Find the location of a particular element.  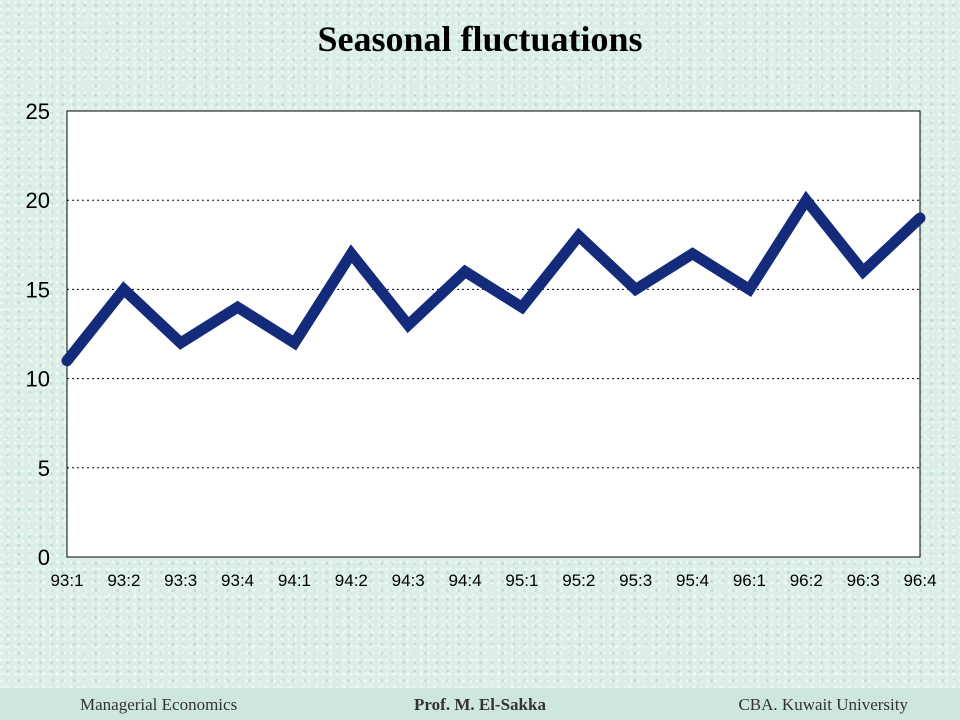

x-tick-label: 94:3 is located at coordinates (408, 580).